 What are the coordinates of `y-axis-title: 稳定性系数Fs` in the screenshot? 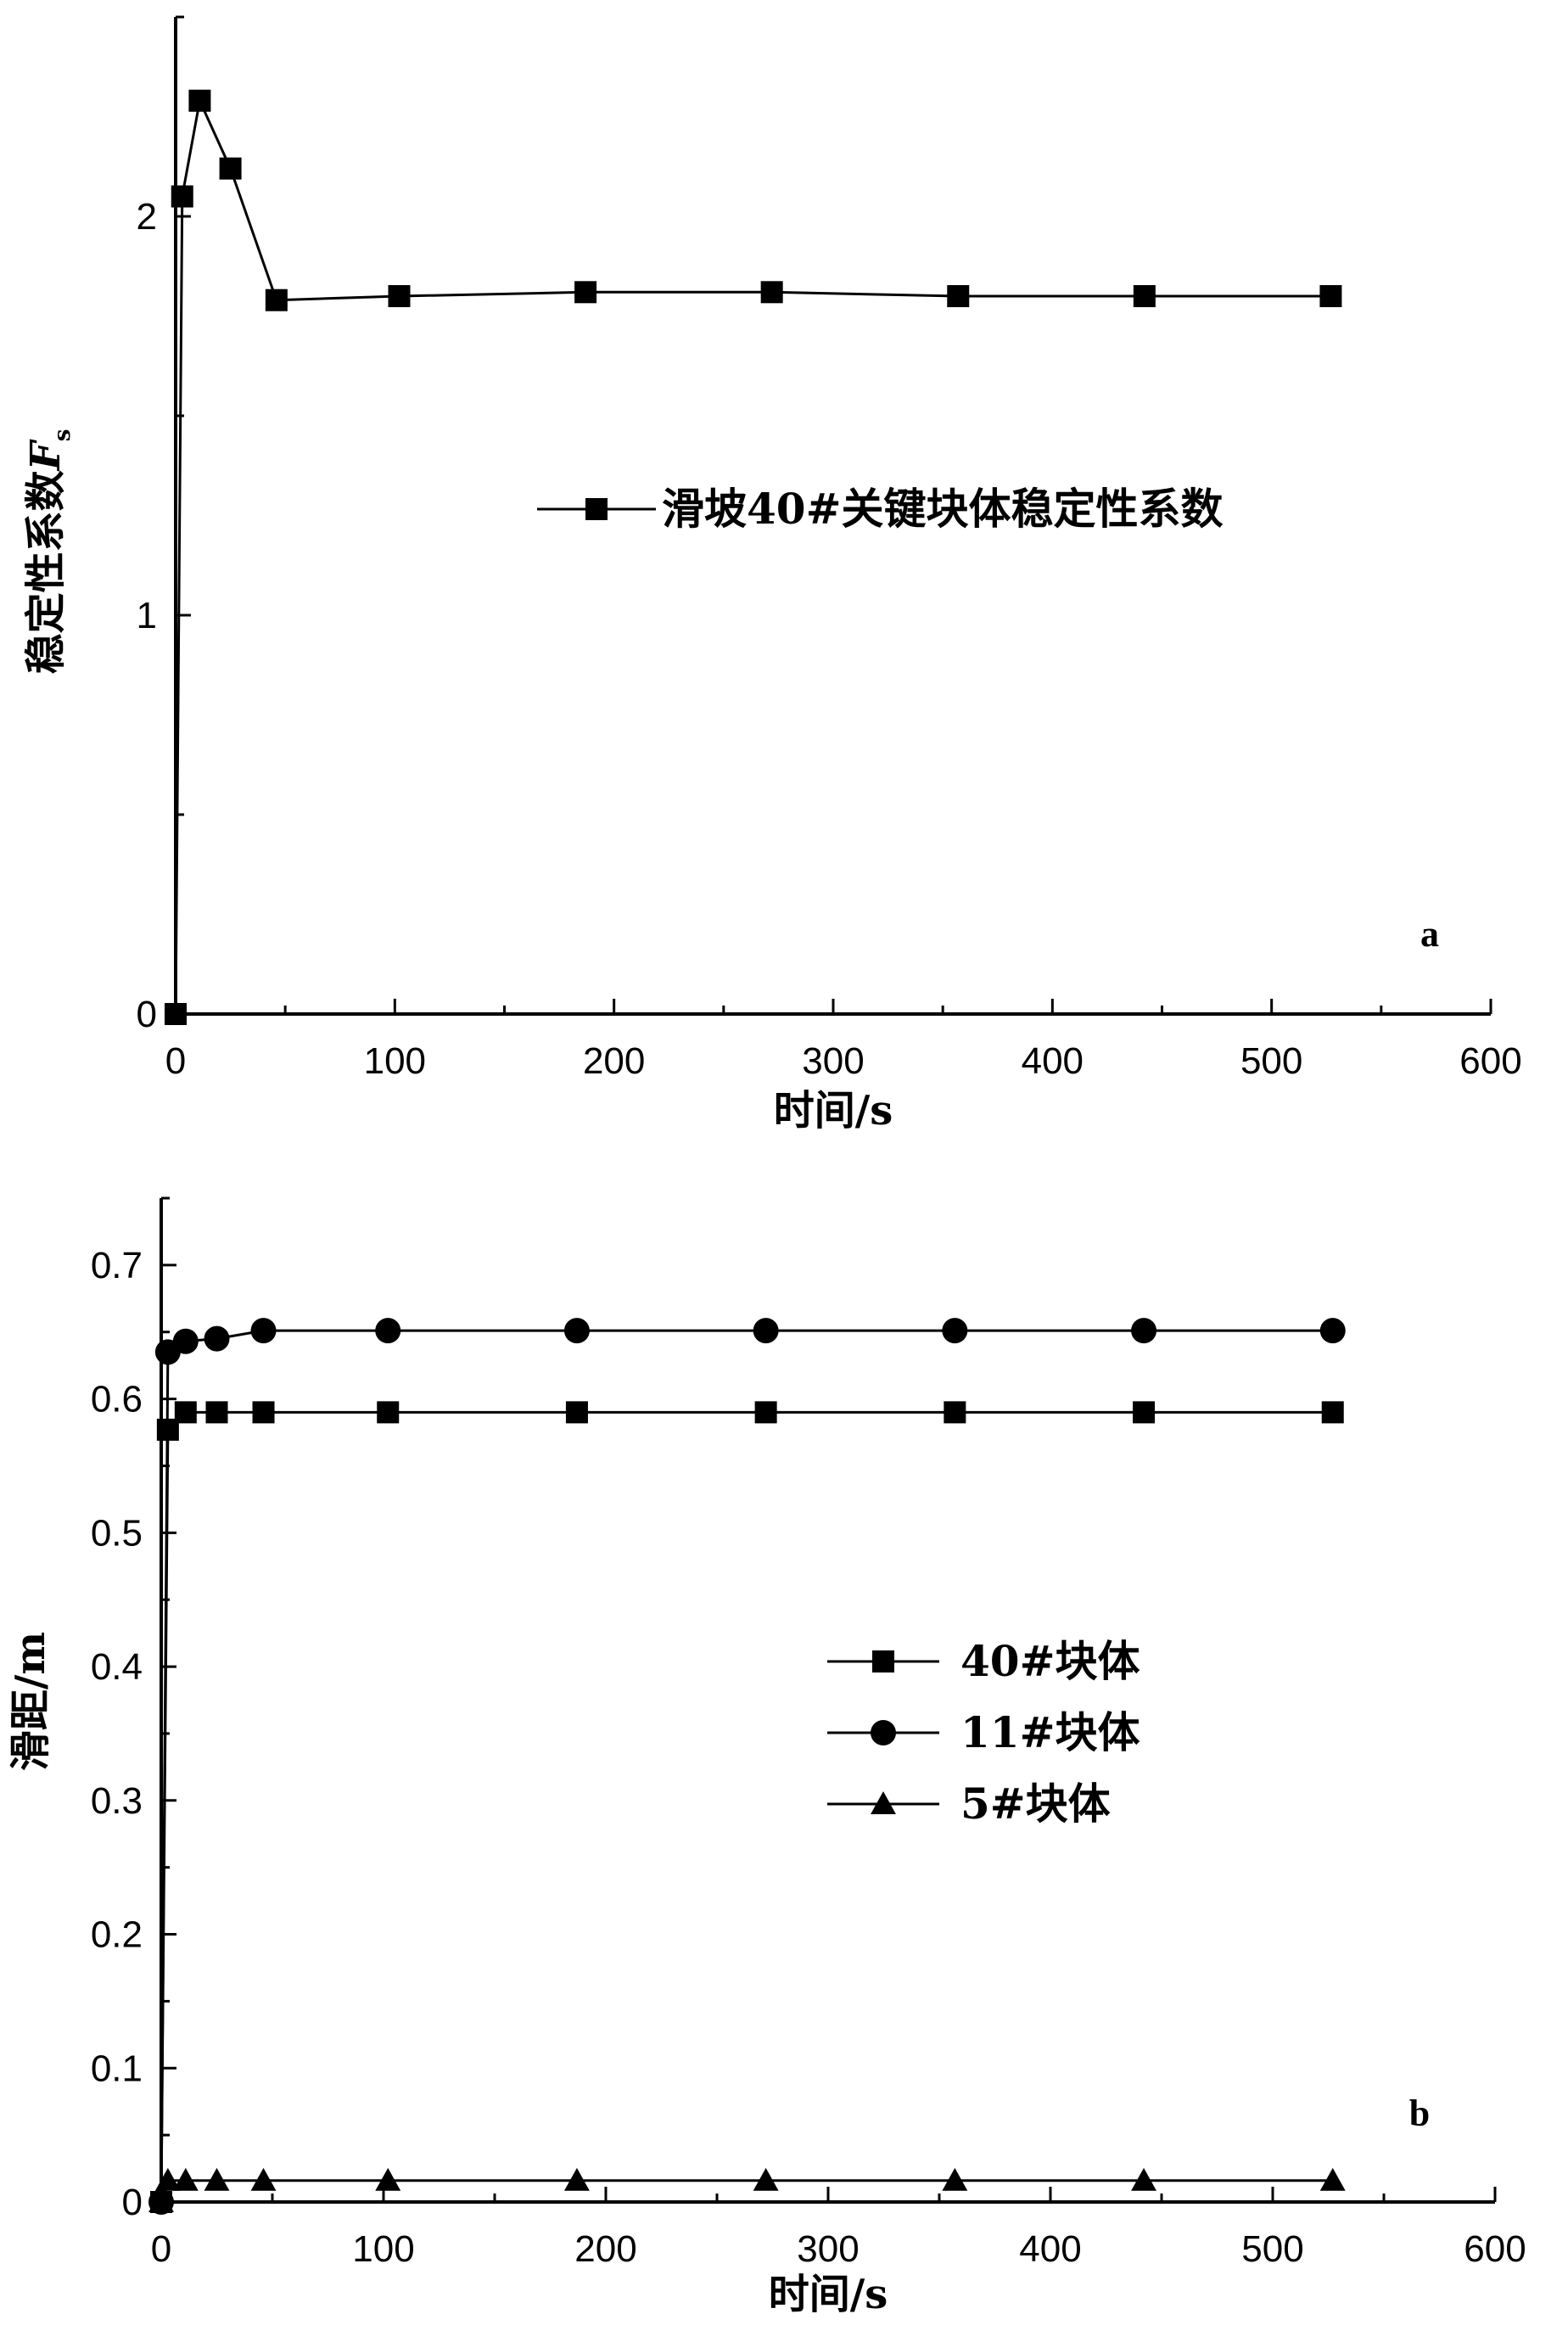 It's located at (49, 552).